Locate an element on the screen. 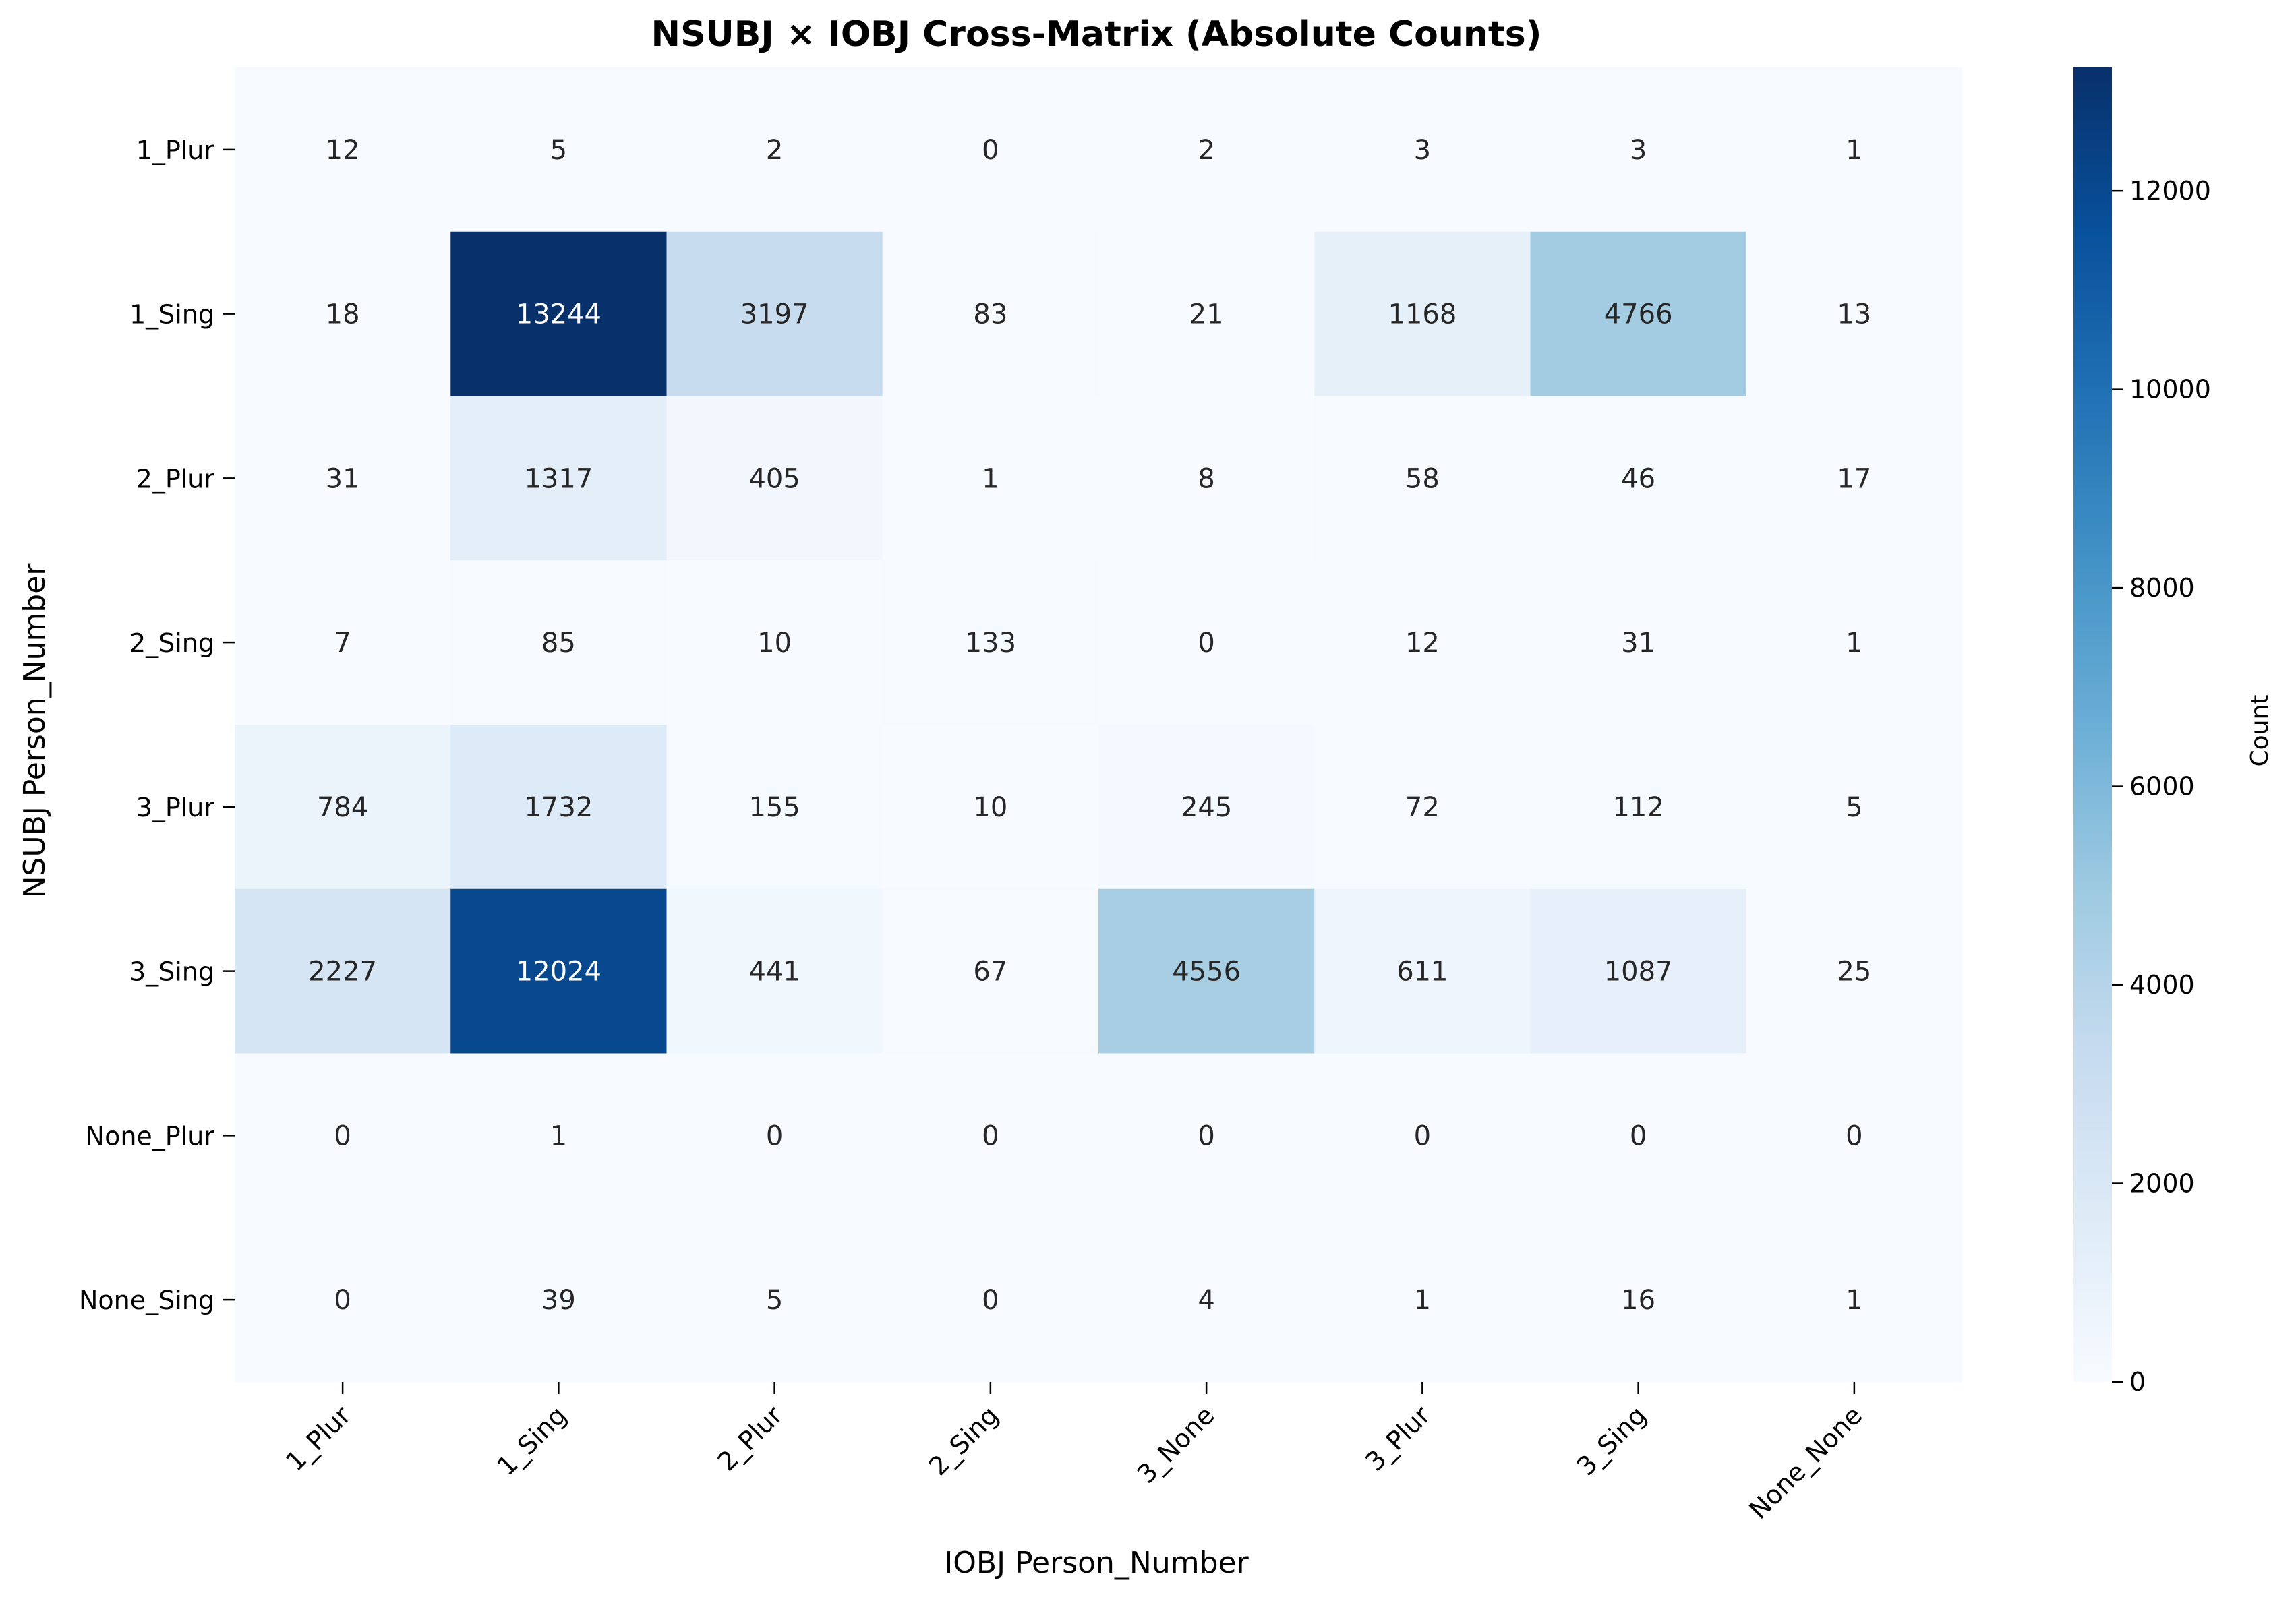 Image resolution: width=2296 pixels, height=1599 pixels. cell-value-label: 17 is located at coordinates (1854, 478).